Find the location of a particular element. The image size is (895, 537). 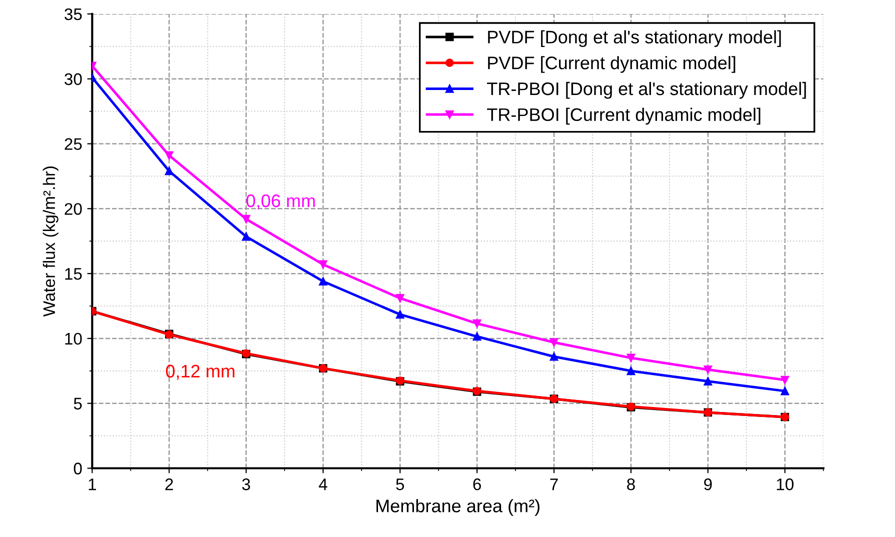

y-tick-label: 5 is located at coordinates (78, 404).